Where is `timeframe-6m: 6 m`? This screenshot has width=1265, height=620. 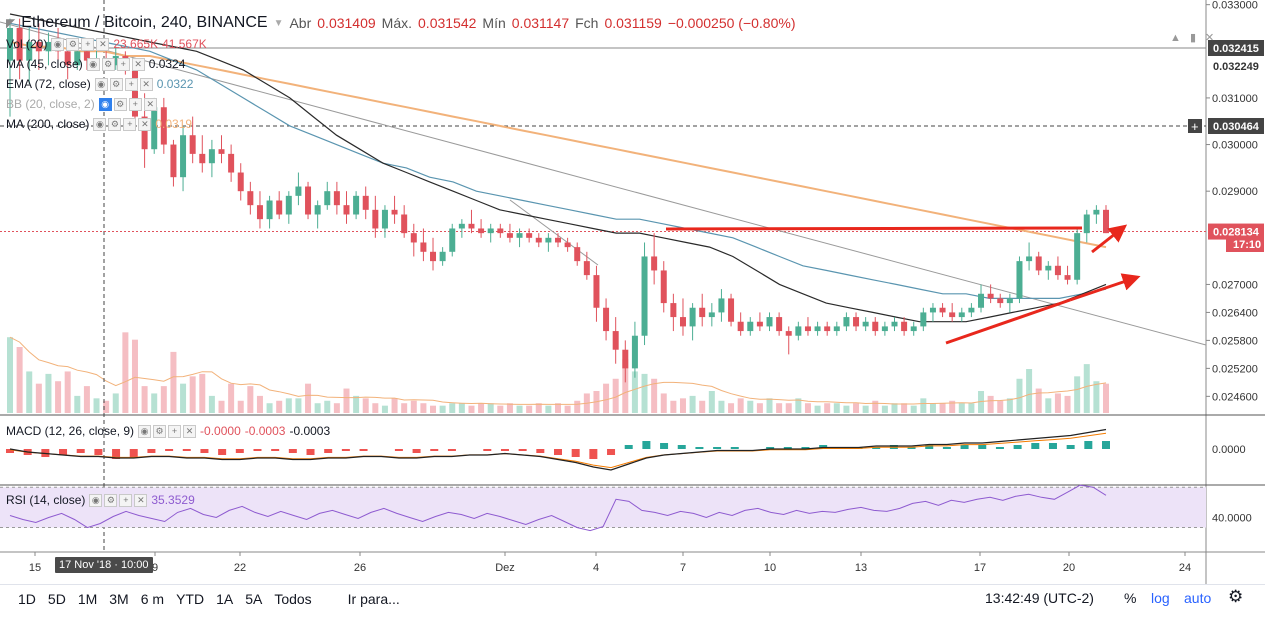
timeframe-6m: 6 m is located at coordinates (152, 598).